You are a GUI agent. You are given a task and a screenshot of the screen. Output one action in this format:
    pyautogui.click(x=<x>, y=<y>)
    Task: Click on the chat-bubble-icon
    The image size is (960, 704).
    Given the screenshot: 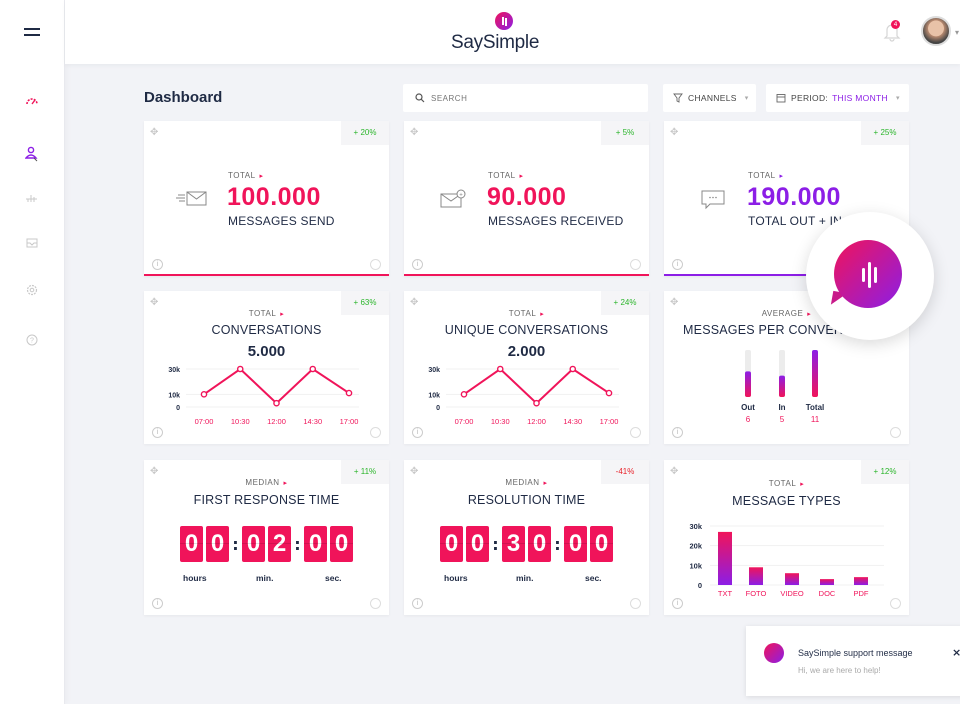 What is the action you would take?
    pyautogui.click(x=713, y=200)
    